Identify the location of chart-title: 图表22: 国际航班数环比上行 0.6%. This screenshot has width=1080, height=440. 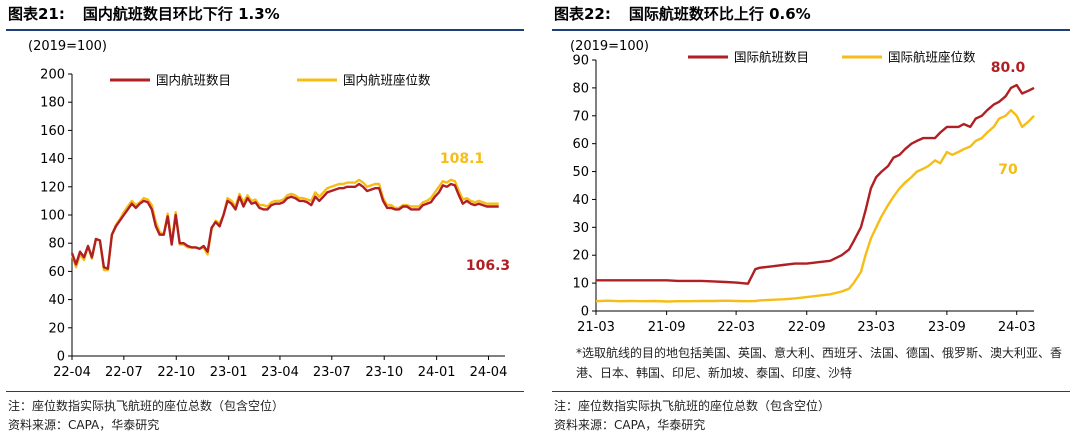
(682, 13).